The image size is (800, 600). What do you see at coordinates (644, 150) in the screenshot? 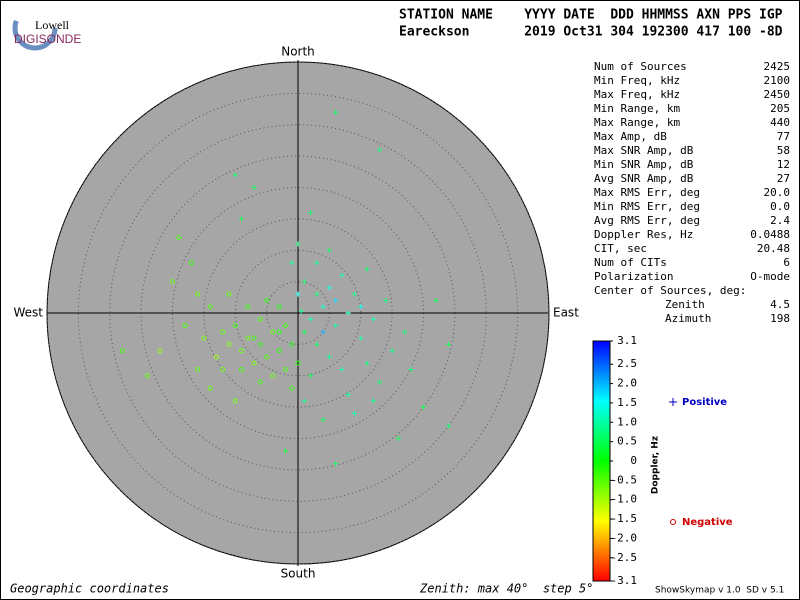
I see `stat-label: Max SNR Amp, dB` at bounding box center [644, 150].